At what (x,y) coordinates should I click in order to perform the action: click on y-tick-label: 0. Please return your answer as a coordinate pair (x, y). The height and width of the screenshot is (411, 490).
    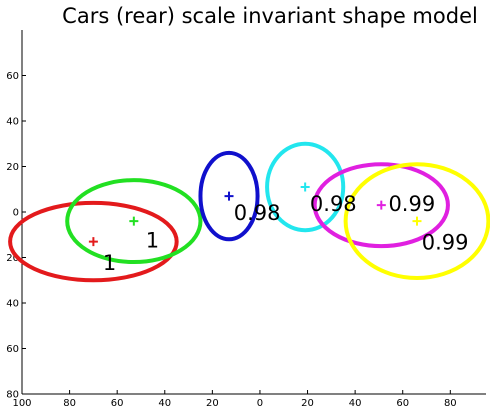
    Looking at the image, I should click on (16, 213).